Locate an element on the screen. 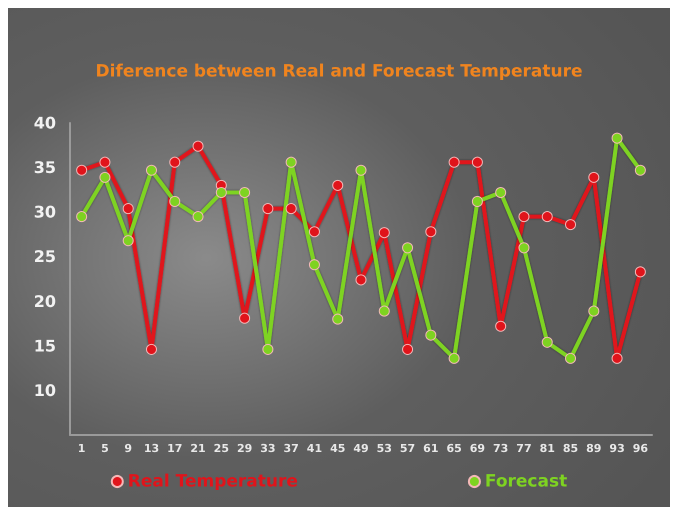 This screenshot has height=515, width=678. legend-label: Real Temperature is located at coordinates (213, 482).